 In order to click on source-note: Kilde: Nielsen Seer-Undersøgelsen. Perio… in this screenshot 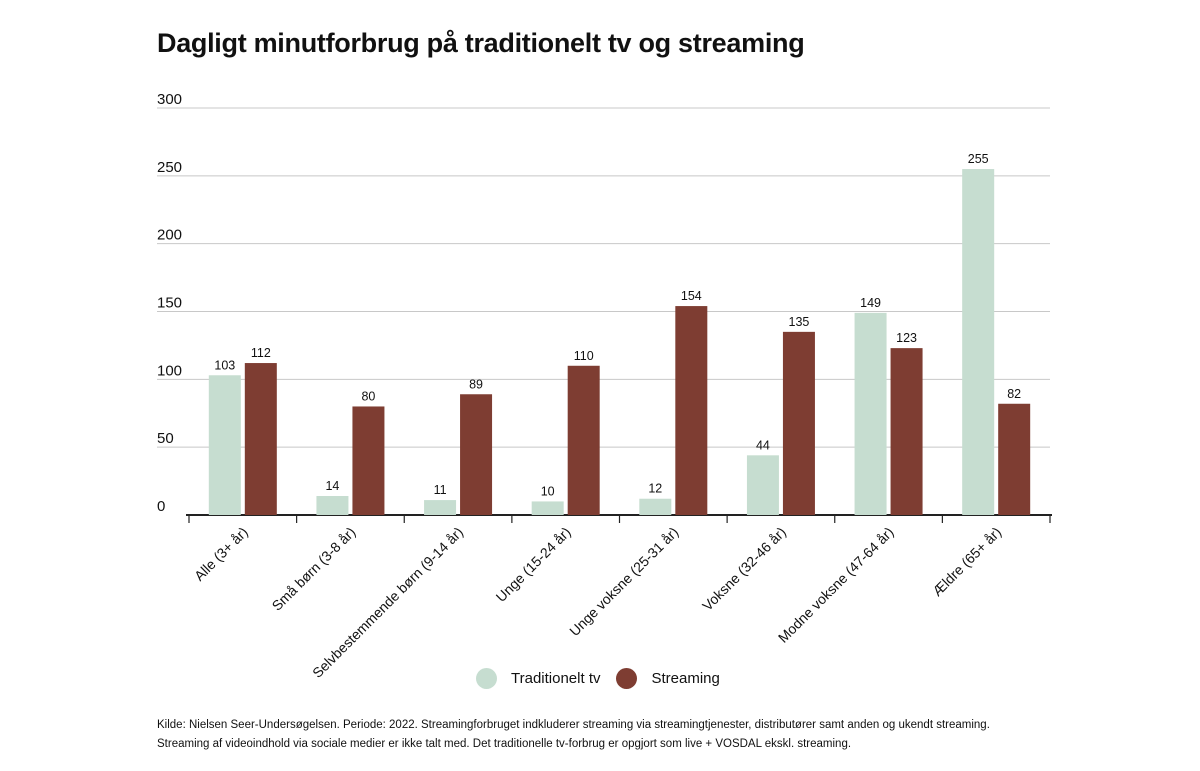, I will do `click(637, 735)`.